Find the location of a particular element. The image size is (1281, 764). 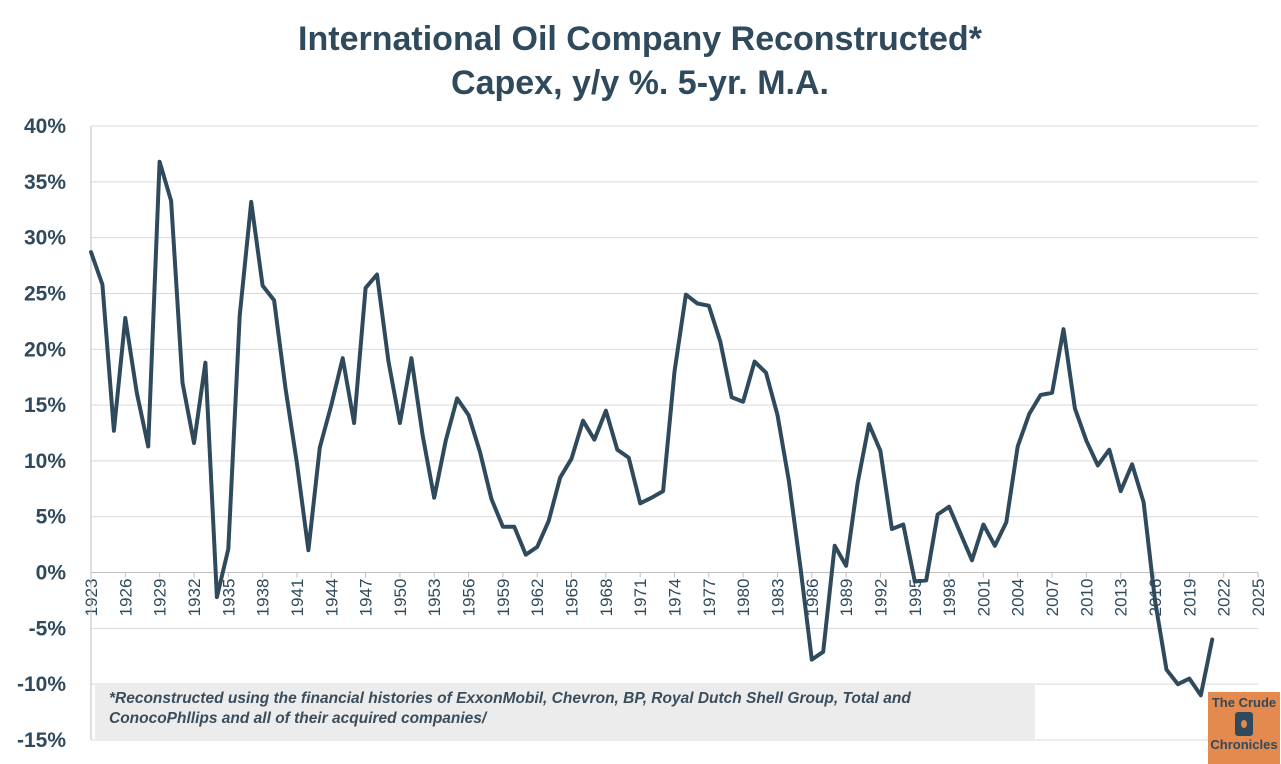

x-tick-label: 2010 is located at coordinates (1086, 598).